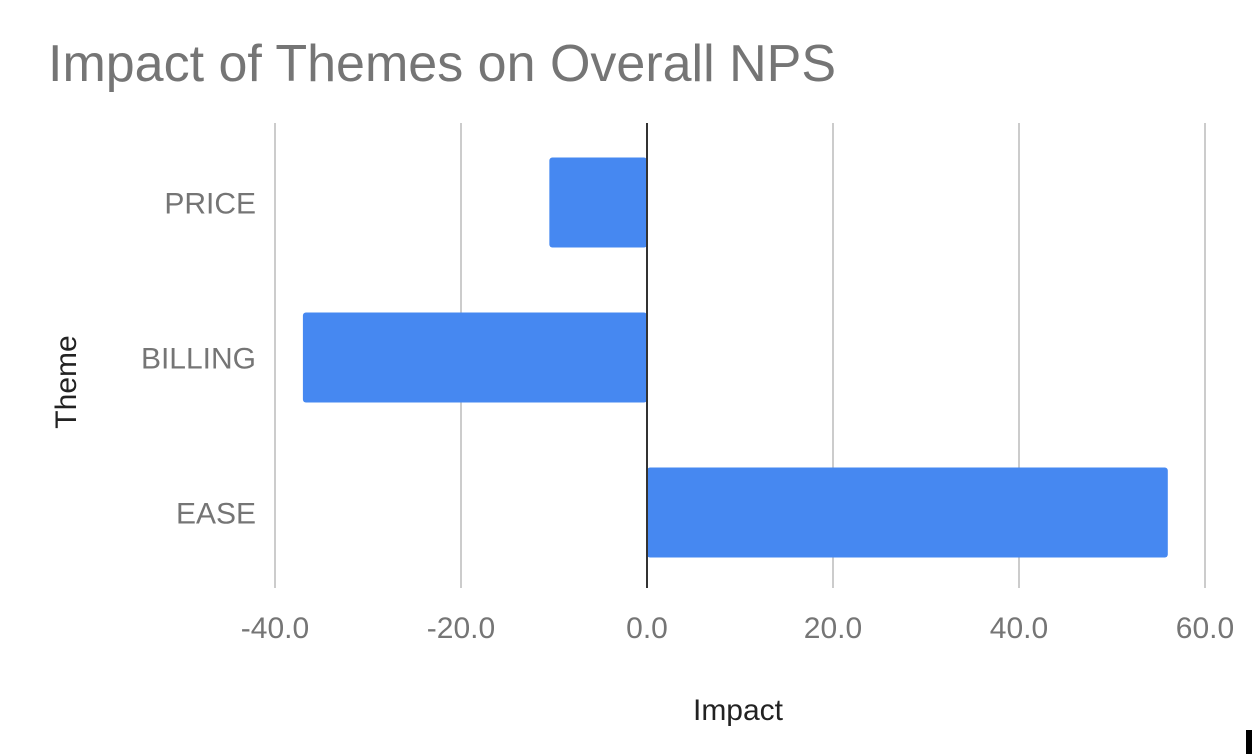 The image size is (1252, 754). I want to click on corner-mark, so click(1249, 742).